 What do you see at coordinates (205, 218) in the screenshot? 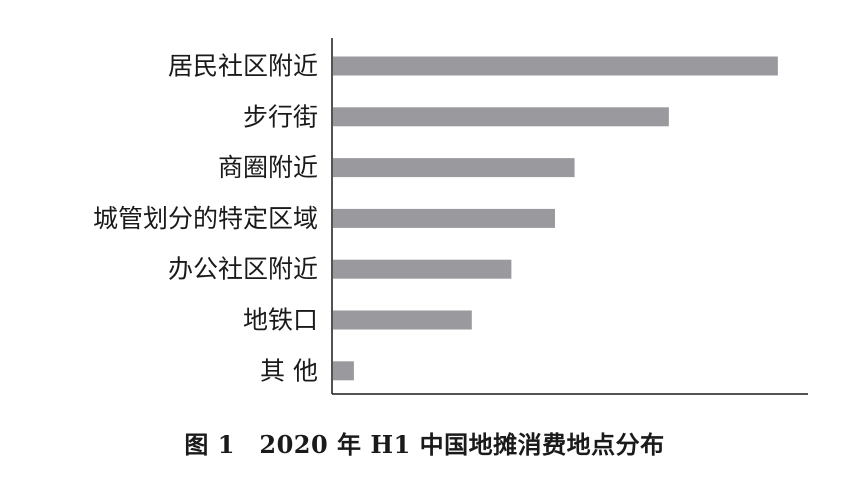
I see `category-label-4: 城管划分的特定区域` at bounding box center [205, 218].